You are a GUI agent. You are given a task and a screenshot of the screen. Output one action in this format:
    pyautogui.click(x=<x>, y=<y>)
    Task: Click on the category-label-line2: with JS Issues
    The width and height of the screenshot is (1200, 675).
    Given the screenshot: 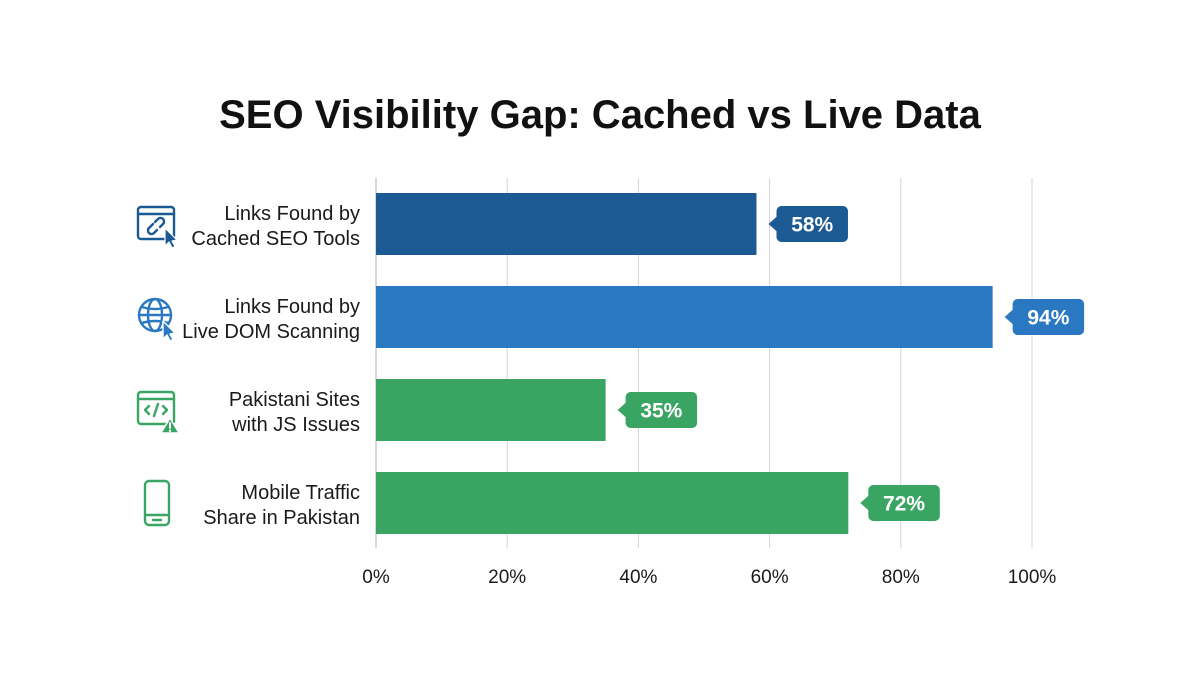 What is the action you would take?
    pyautogui.click(x=295, y=425)
    